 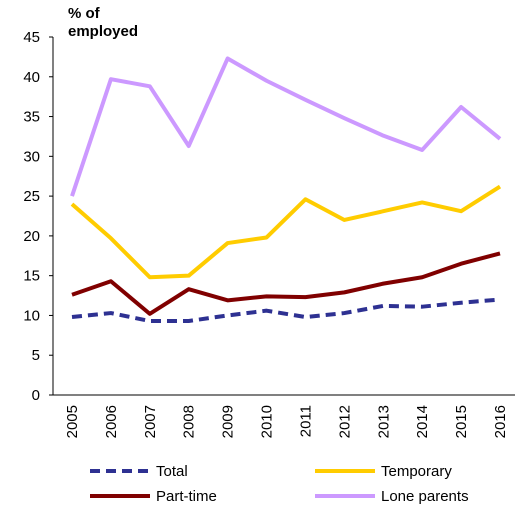 I want to click on x-tick-label: 2009, so click(x=228, y=421).